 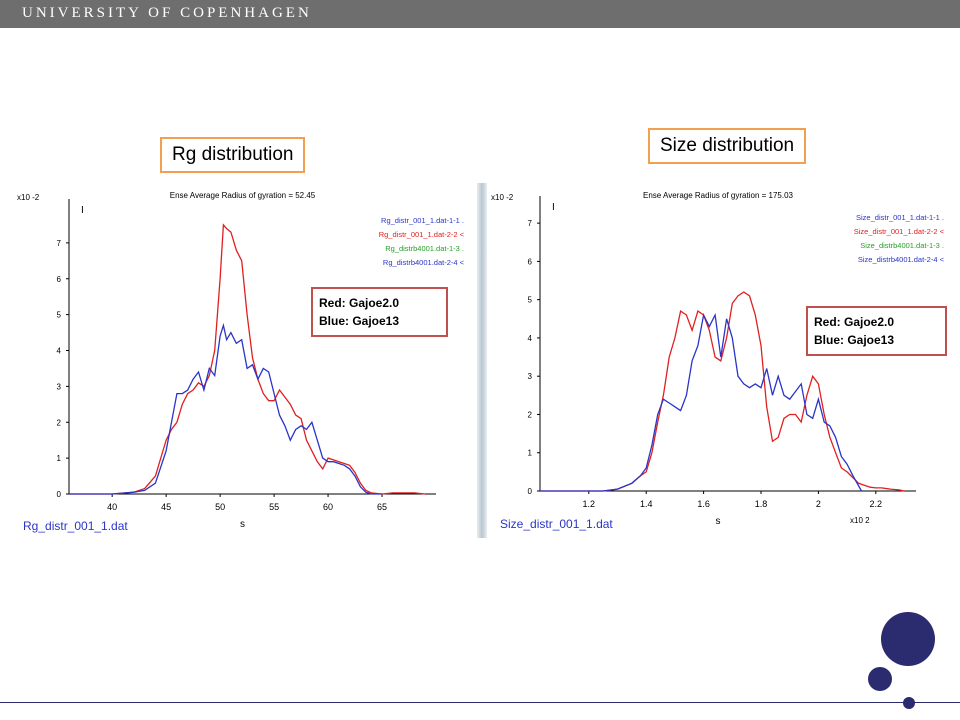 What do you see at coordinates (530, 491) in the screenshot?
I see `size-y-tick-label: 0` at bounding box center [530, 491].